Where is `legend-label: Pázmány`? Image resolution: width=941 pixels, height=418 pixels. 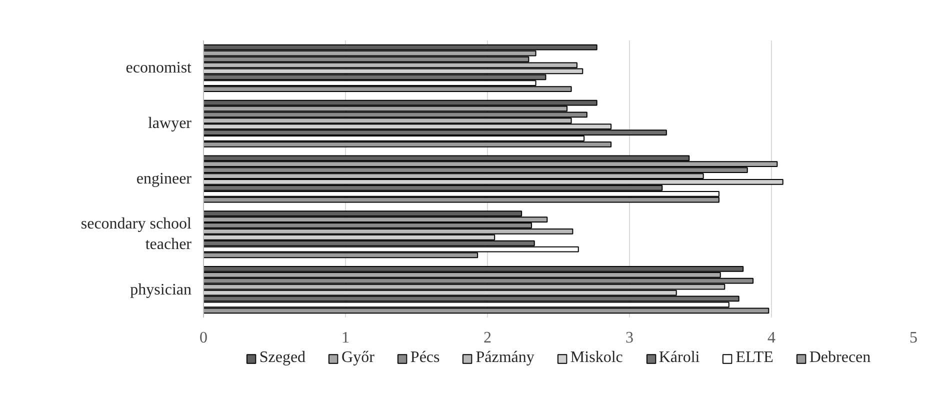 legend-label: Pázmány is located at coordinates (505, 358).